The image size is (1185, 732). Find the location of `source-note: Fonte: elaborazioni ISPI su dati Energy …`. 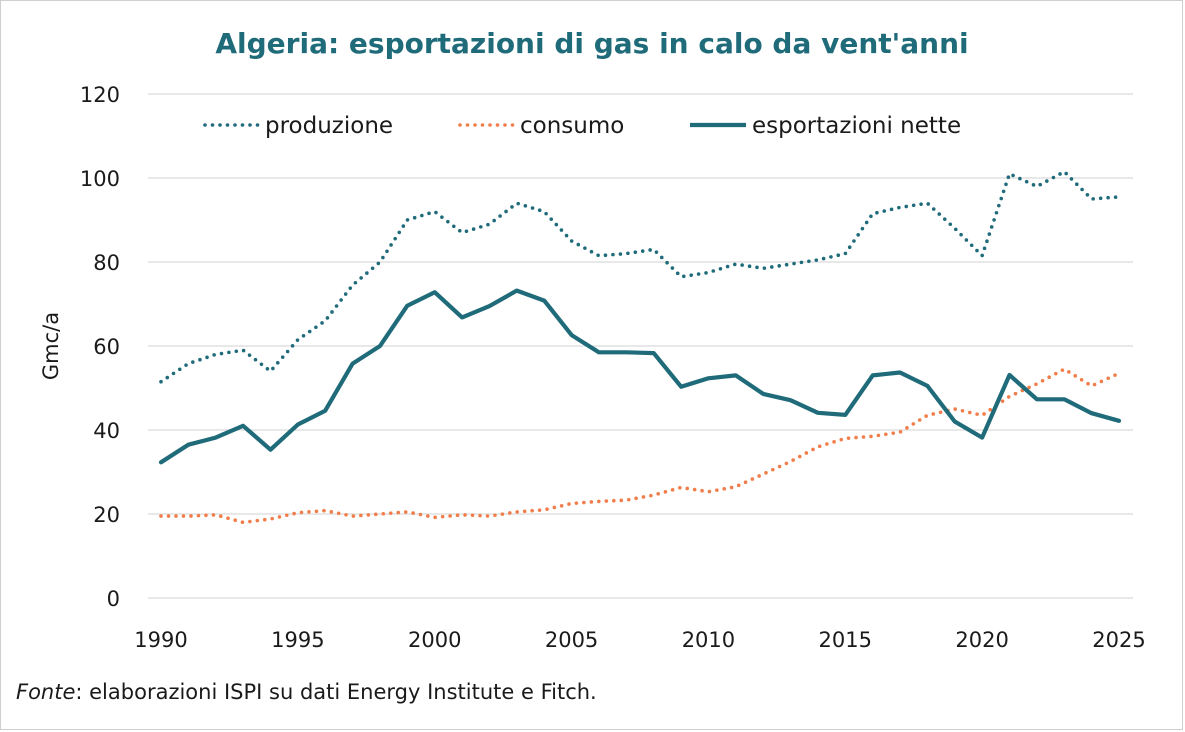

source-note: Fonte: elaborazioni ISPI su dati Energy … is located at coordinates (306, 692).